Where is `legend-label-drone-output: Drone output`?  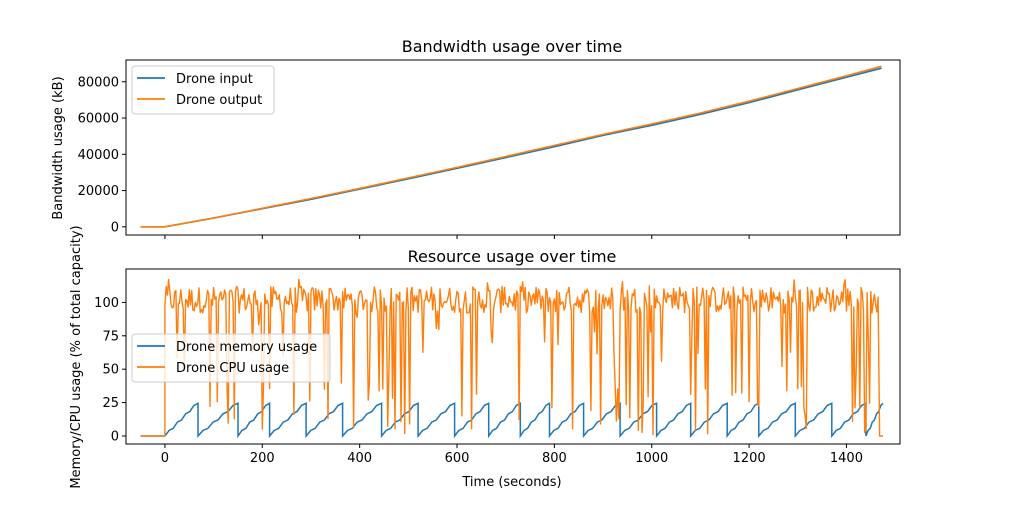 legend-label-drone-output: Drone output is located at coordinates (219, 100).